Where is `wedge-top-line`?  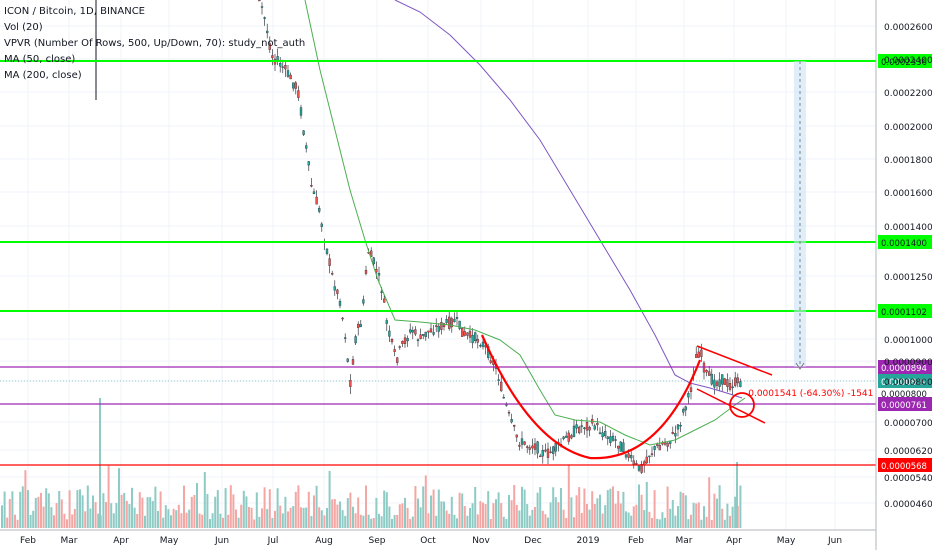 wedge-top-line is located at coordinates (734, 360).